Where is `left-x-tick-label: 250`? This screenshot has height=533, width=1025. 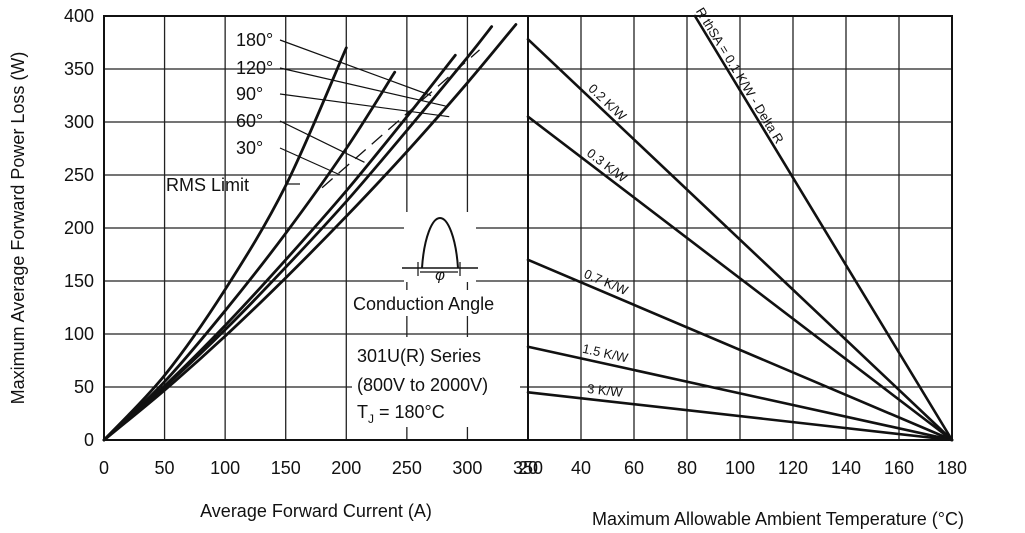 left-x-tick-label: 250 is located at coordinates (407, 468).